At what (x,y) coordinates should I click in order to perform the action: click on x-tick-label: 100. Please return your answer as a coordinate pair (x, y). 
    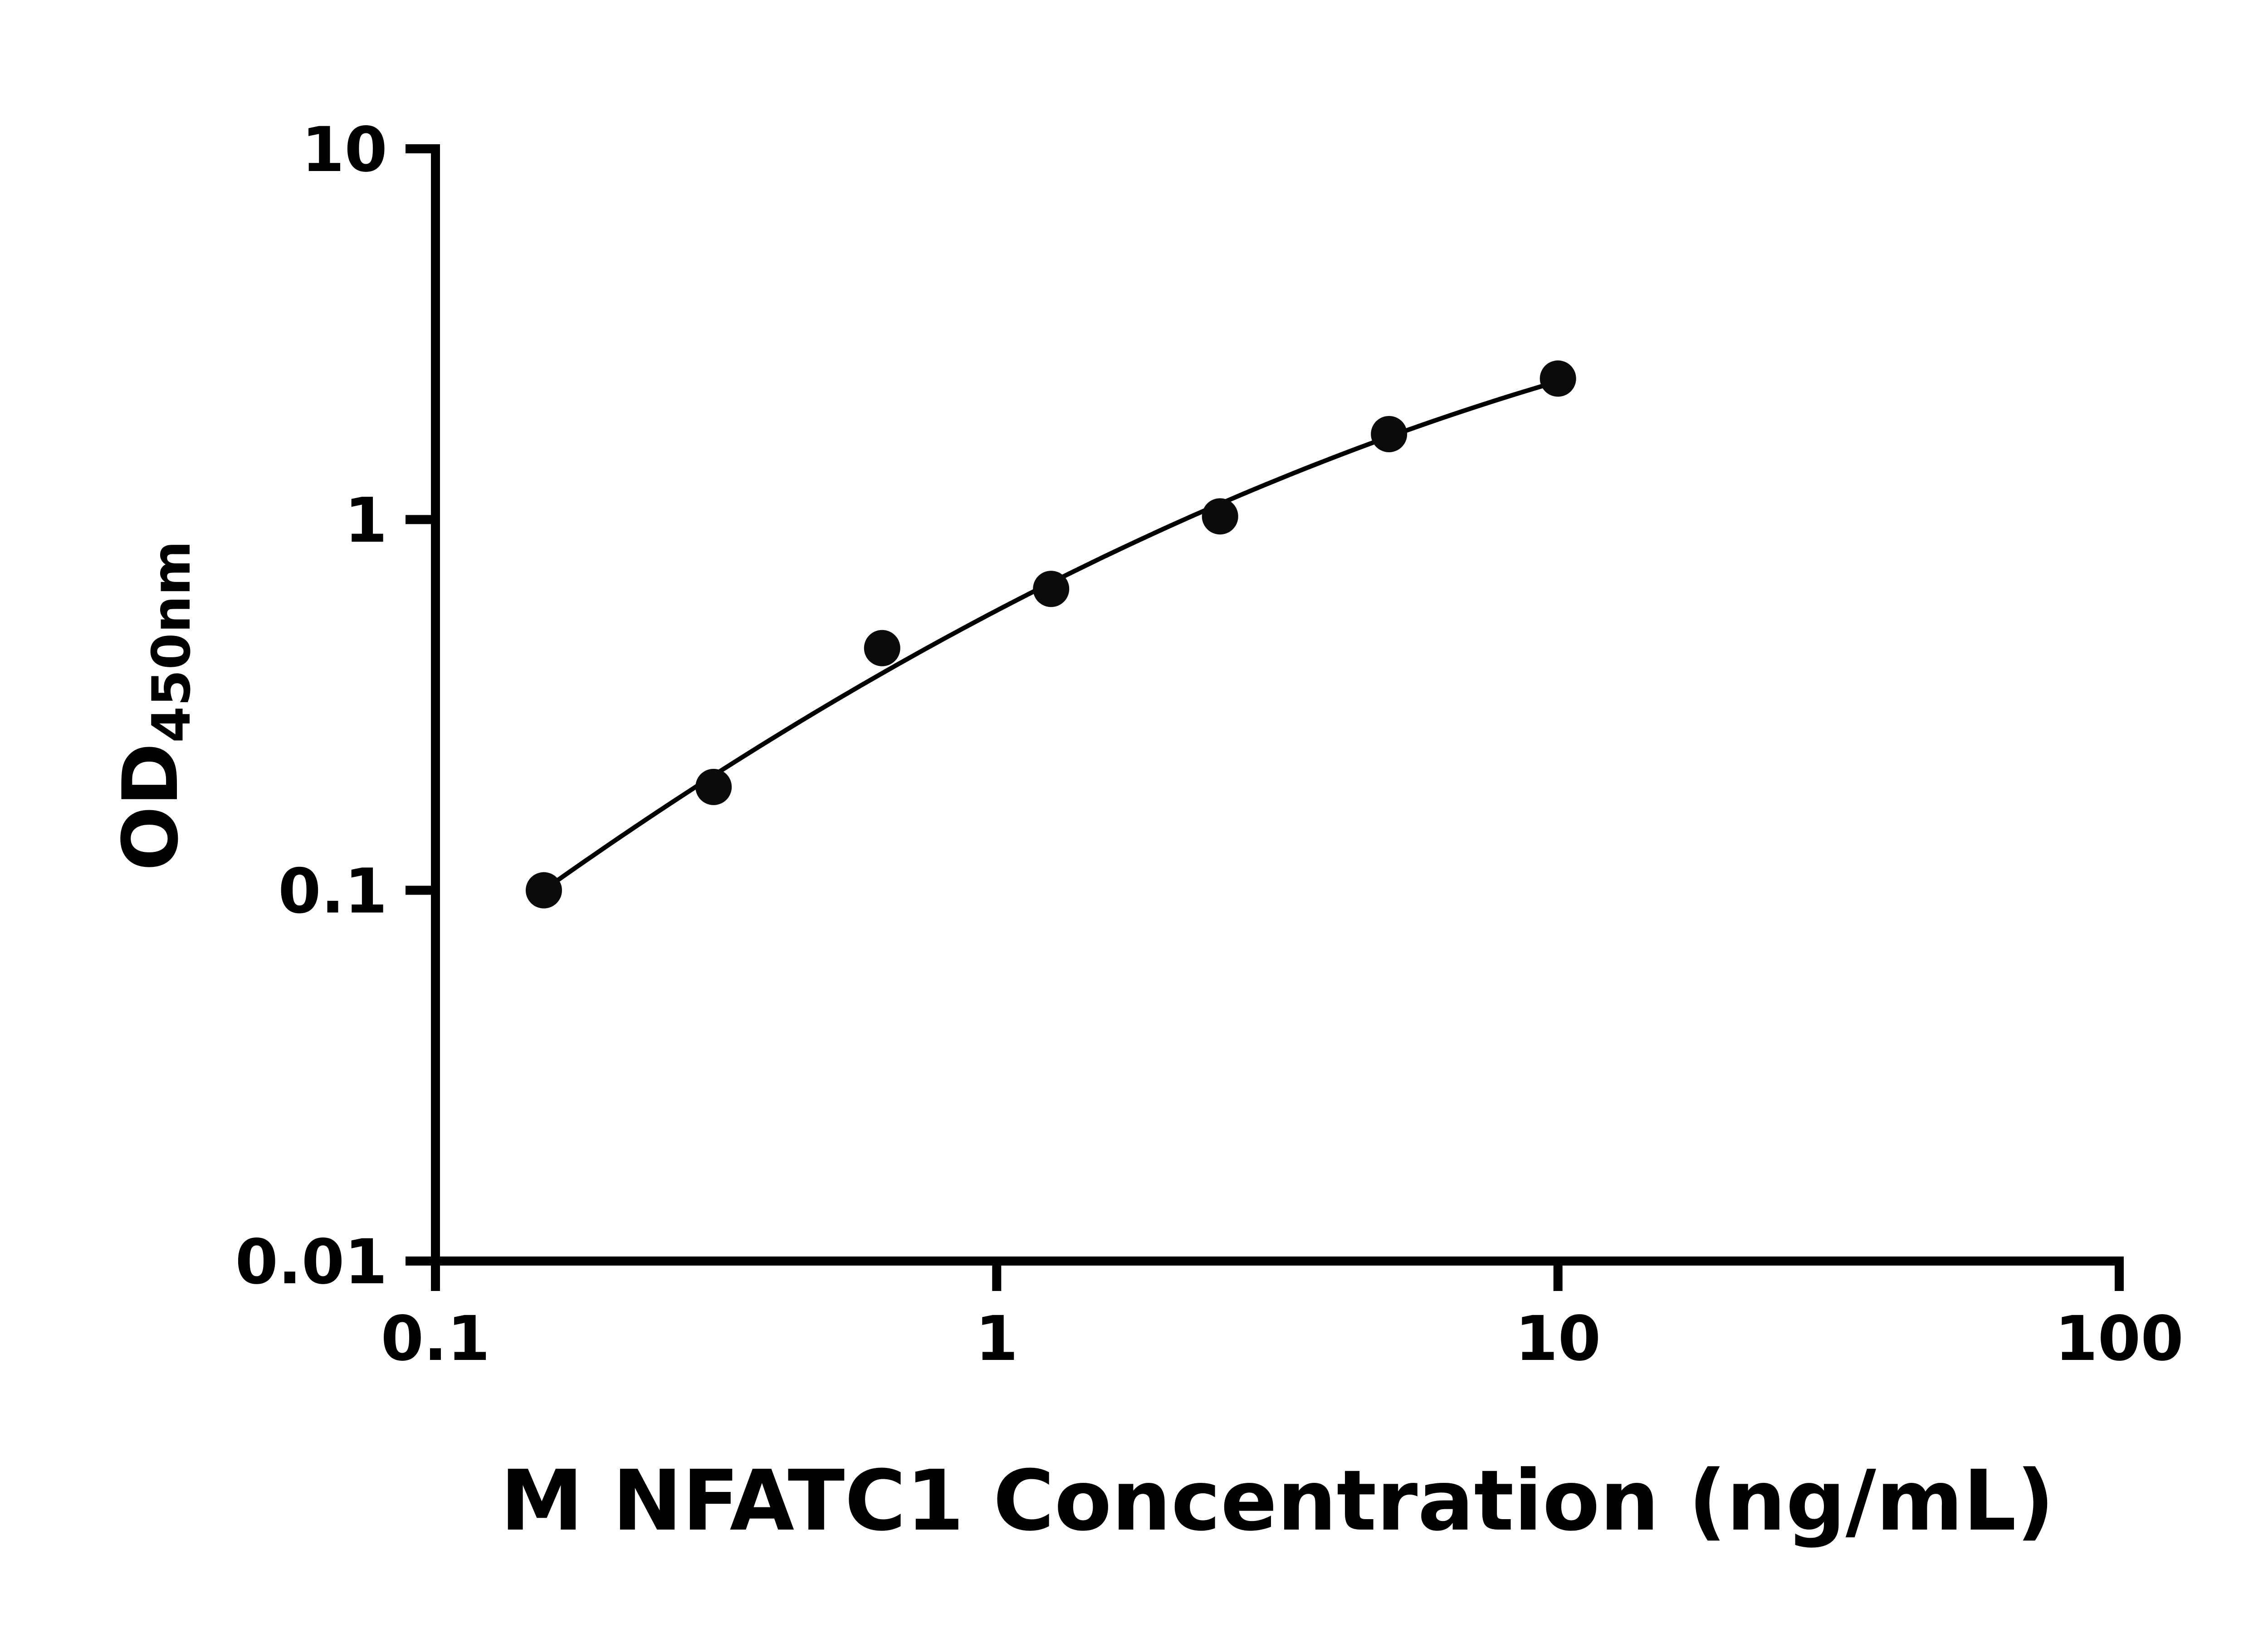
    Looking at the image, I should click on (2119, 1339).